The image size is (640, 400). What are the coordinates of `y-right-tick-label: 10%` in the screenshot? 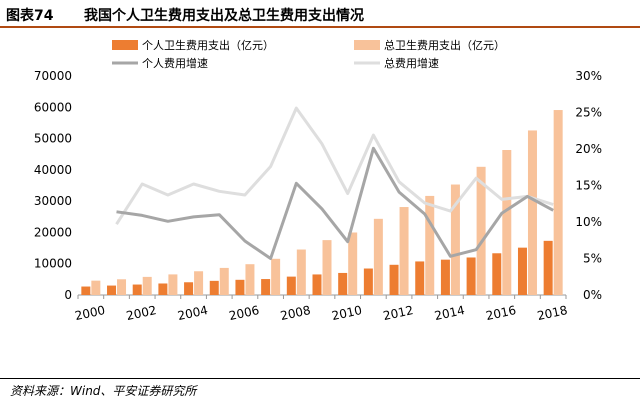 It's located at (588, 222).